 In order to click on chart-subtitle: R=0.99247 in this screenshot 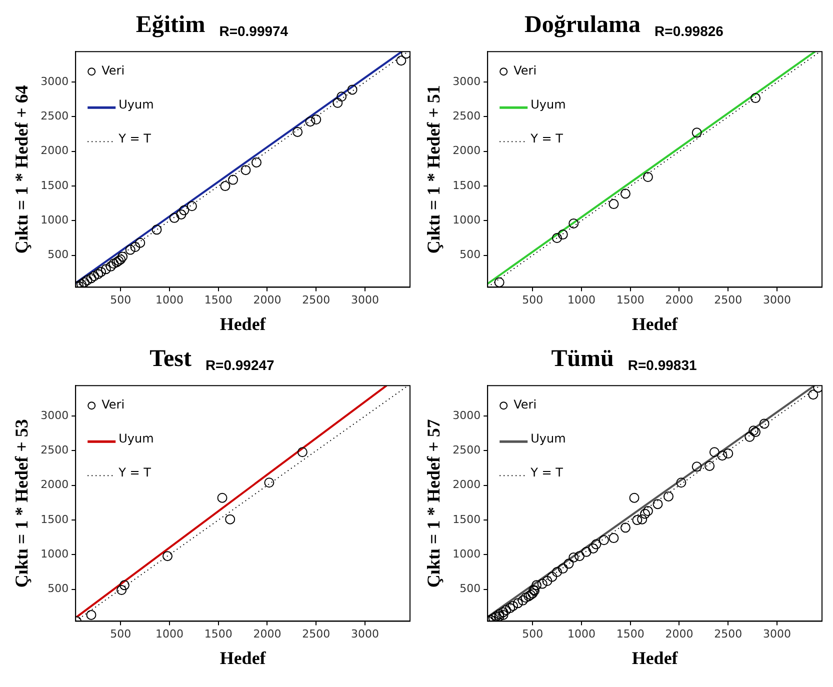, I will do `click(239, 365)`.